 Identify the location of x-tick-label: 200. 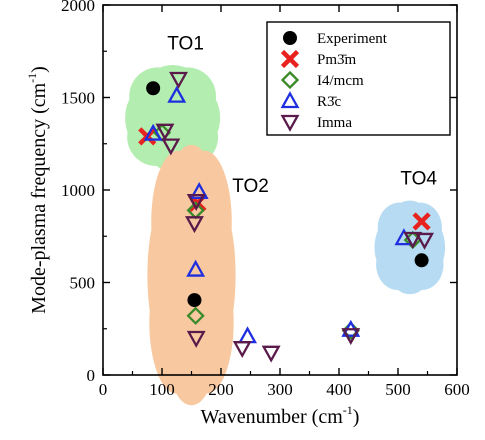
(221, 389).